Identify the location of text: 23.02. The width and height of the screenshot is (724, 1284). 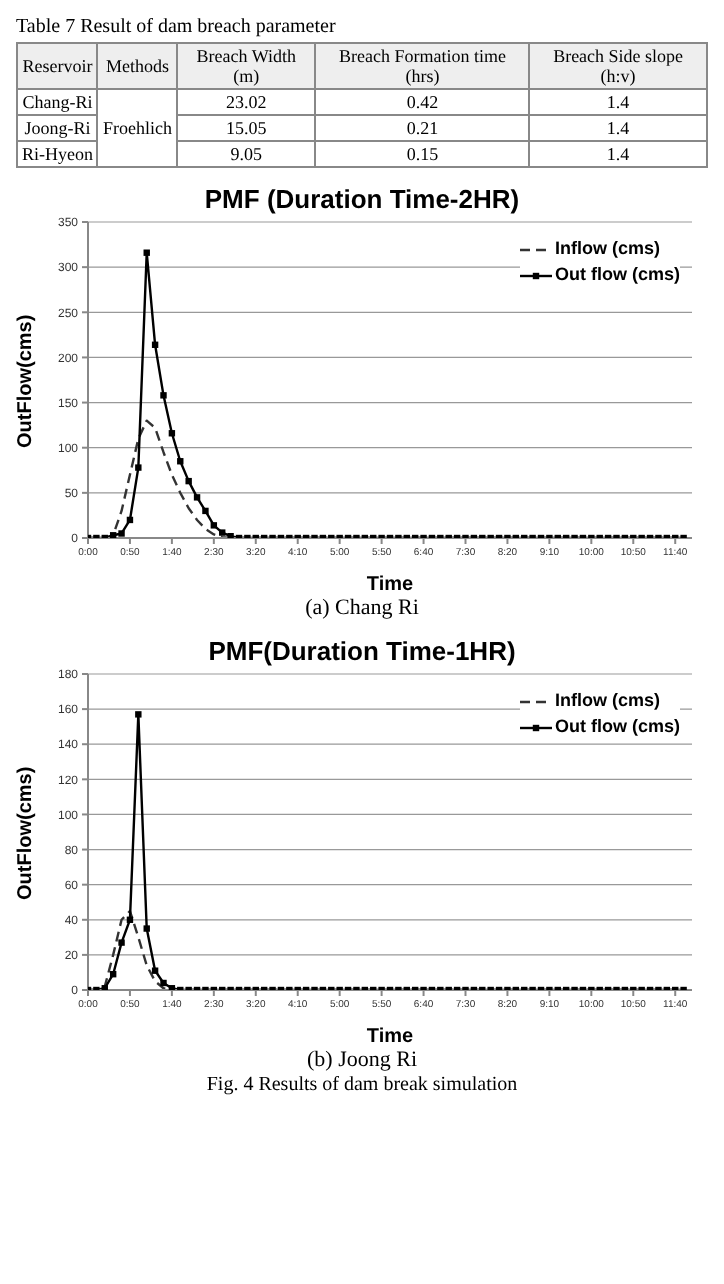
(246, 102).